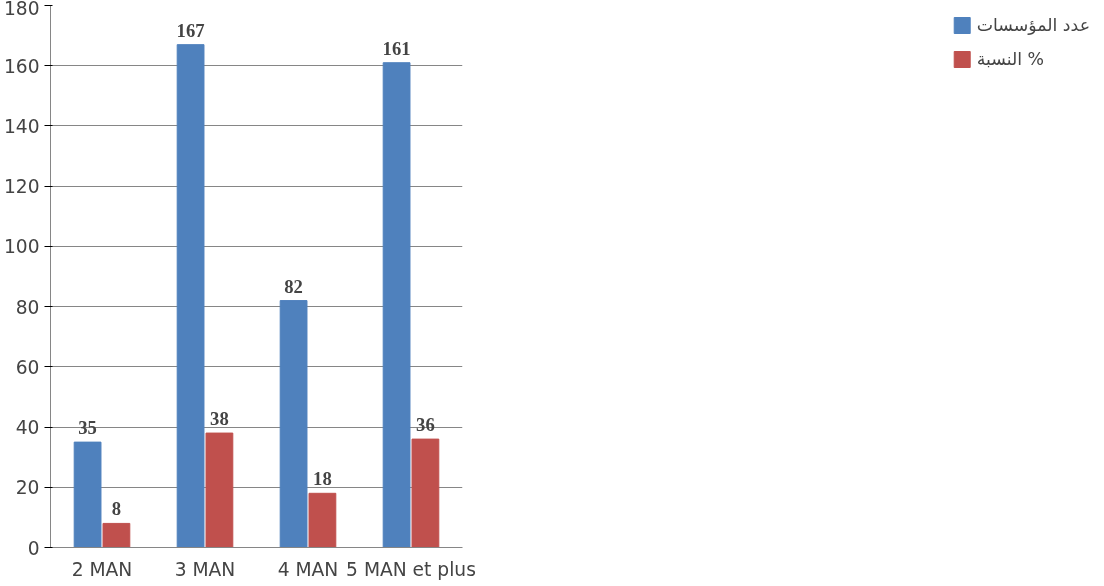  What do you see at coordinates (308, 569) in the screenshot?
I see `x-tick-label: 4 MAN` at bounding box center [308, 569].